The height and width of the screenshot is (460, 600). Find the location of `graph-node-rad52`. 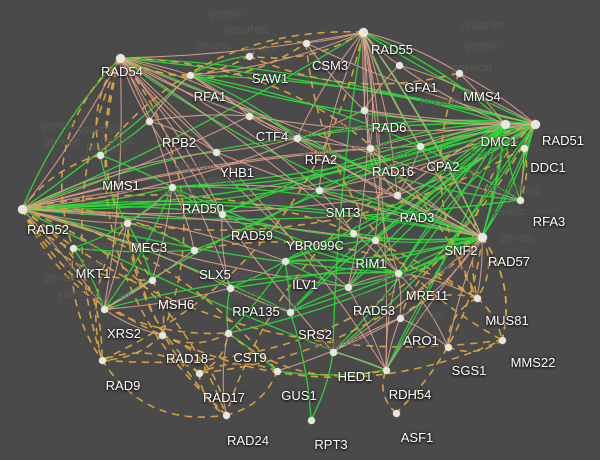

graph-node-rad52 is located at coordinates (22, 209).